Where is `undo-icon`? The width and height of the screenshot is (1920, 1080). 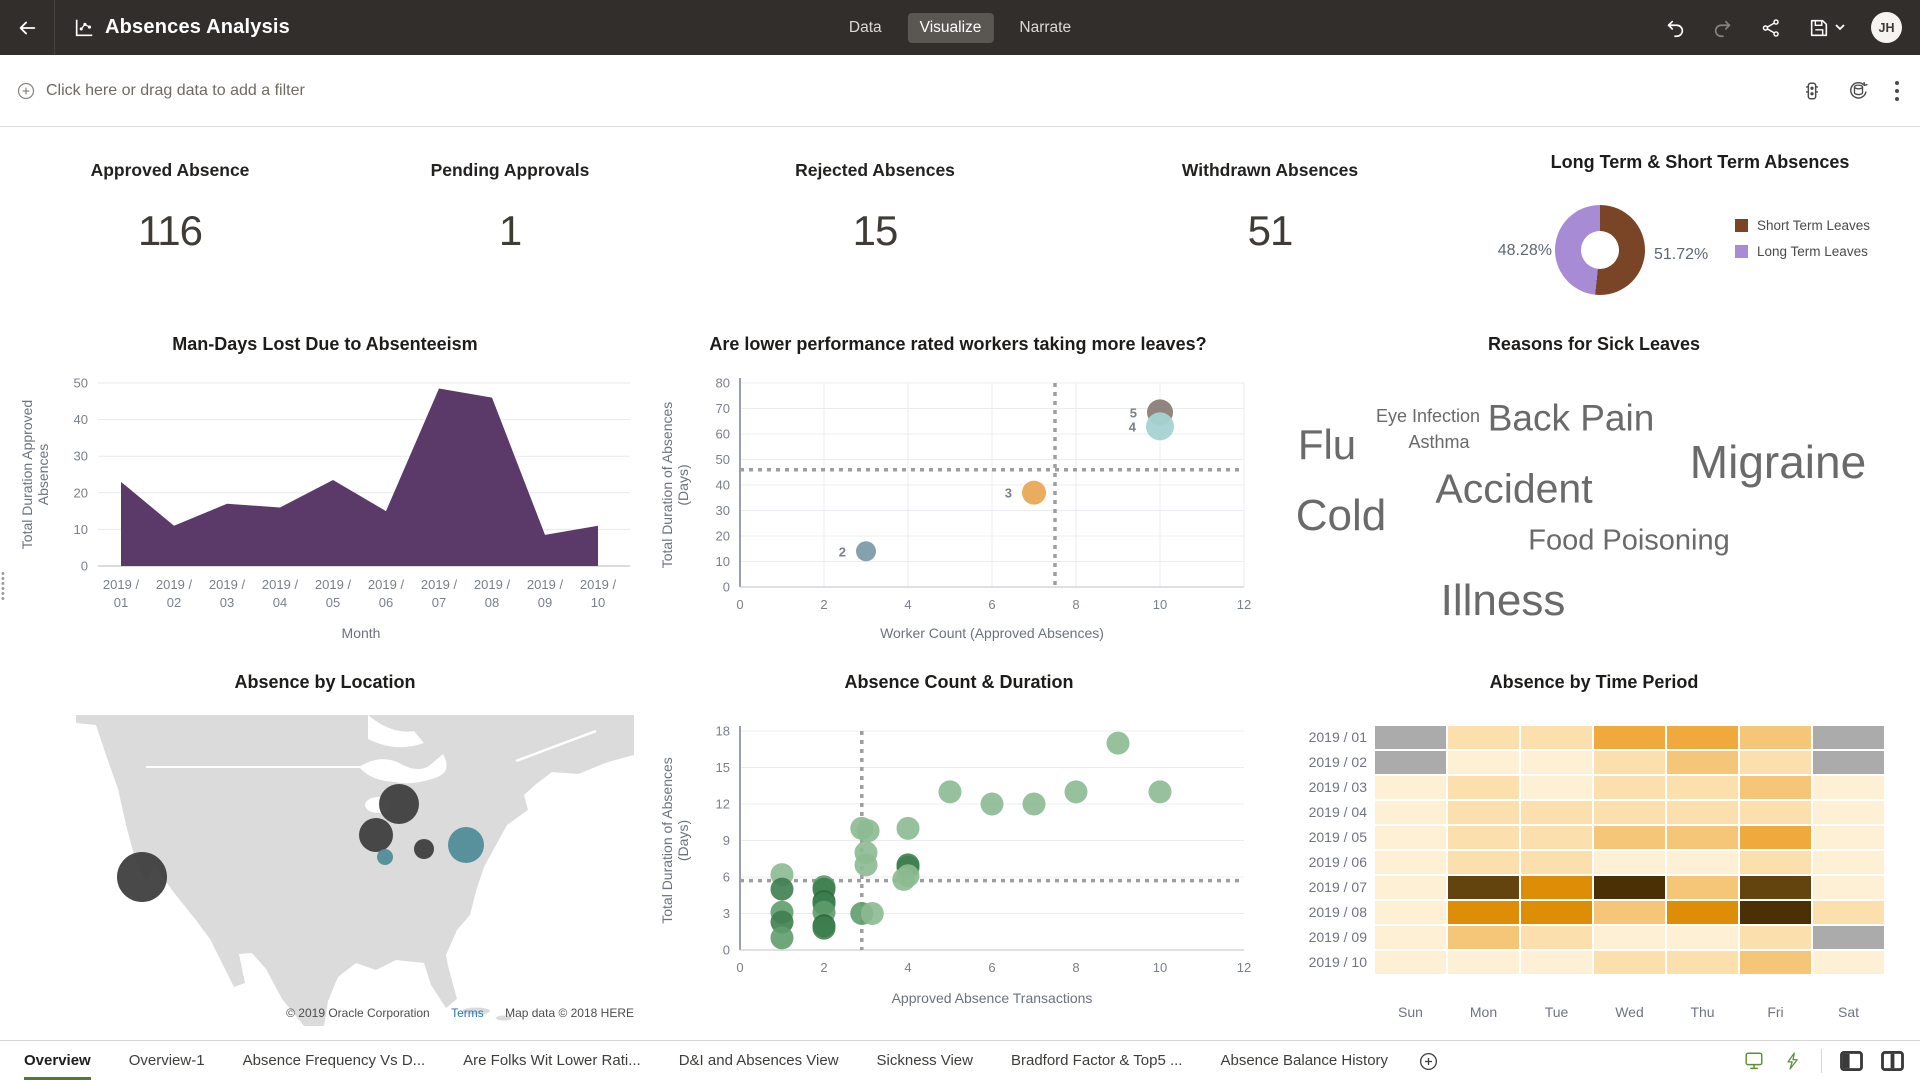
undo-icon is located at coordinates (1675, 28).